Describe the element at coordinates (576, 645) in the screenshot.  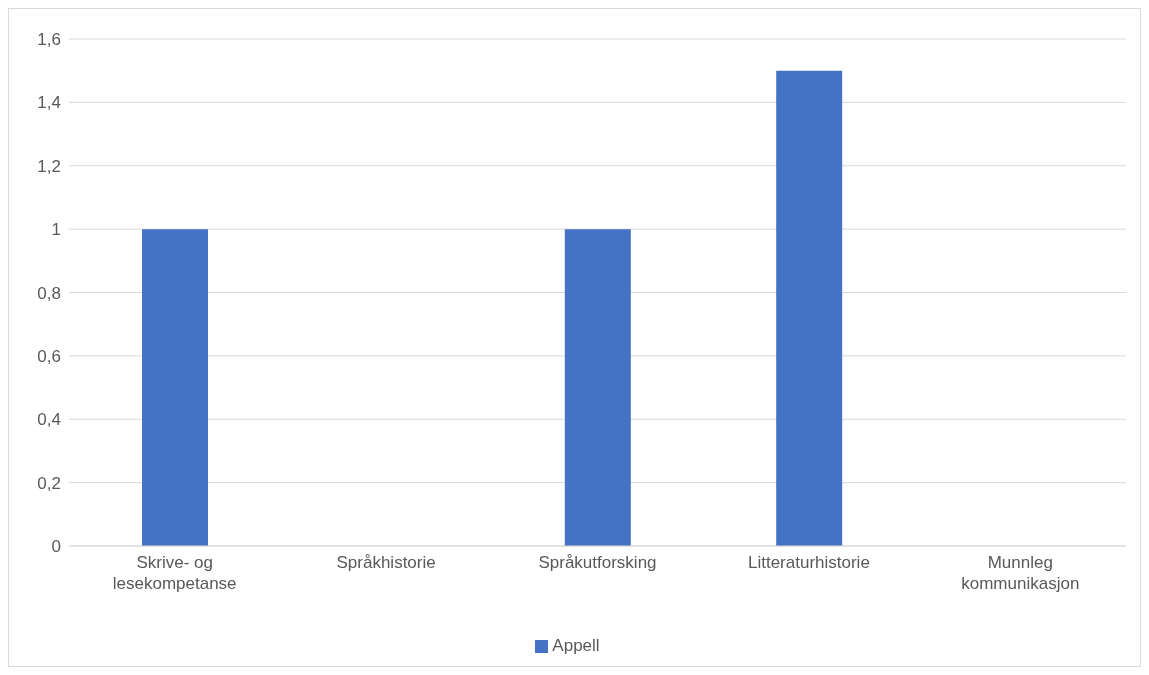
I see `legend-label: Appell` at that location.